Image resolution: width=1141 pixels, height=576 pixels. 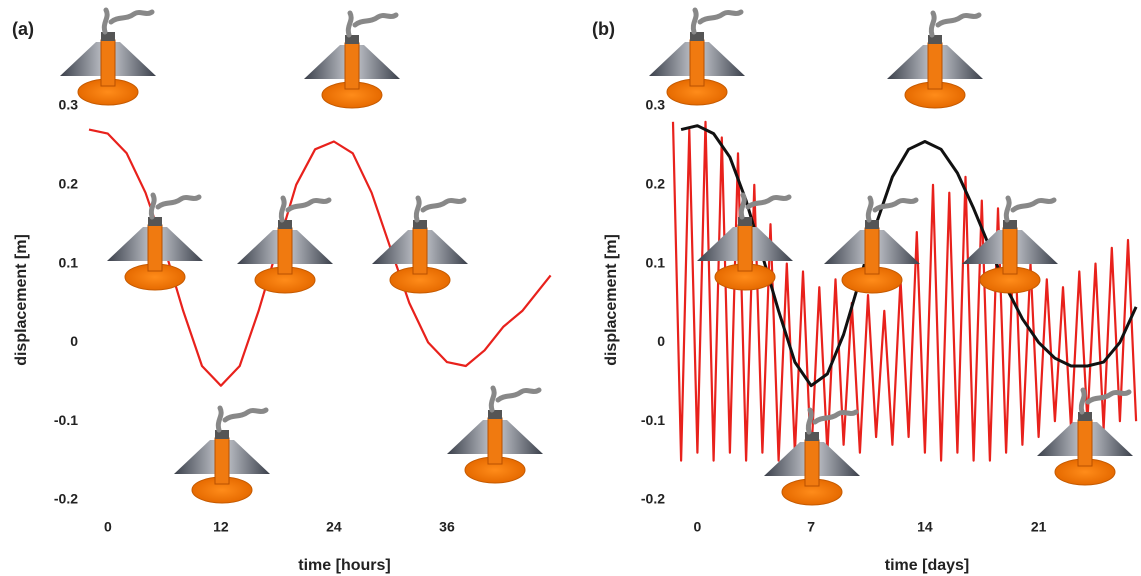 I want to click on x-tick-label: 12, so click(x=221, y=527).